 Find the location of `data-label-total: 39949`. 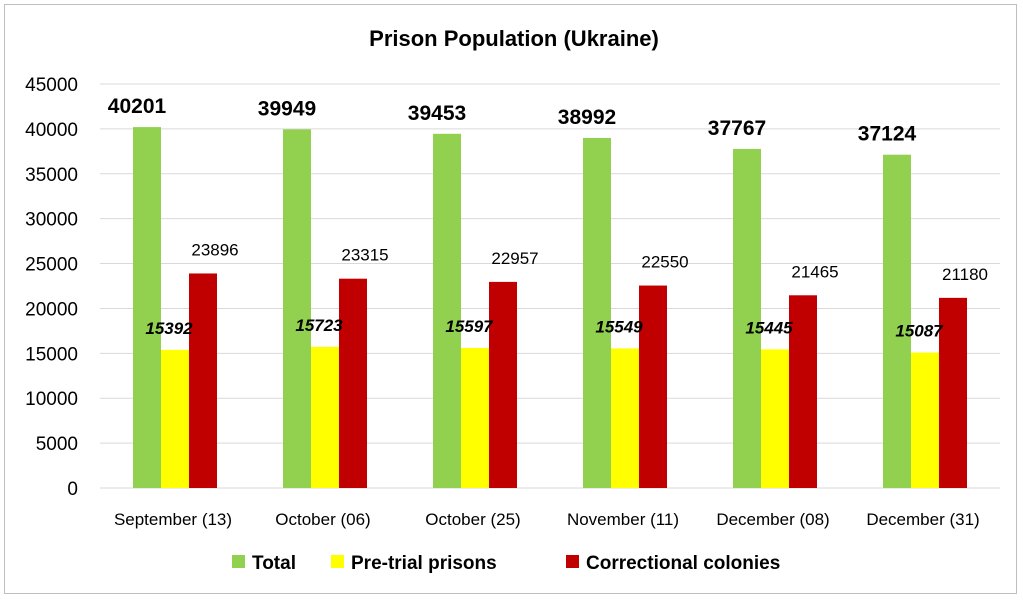

data-label-total: 39949 is located at coordinates (287, 108).